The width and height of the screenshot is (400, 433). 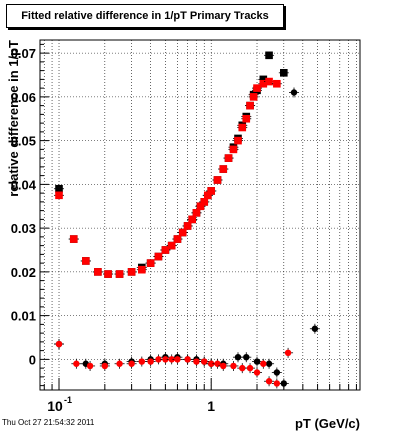 I want to click on x-tick-label: 10, so click(x=55, y=406).